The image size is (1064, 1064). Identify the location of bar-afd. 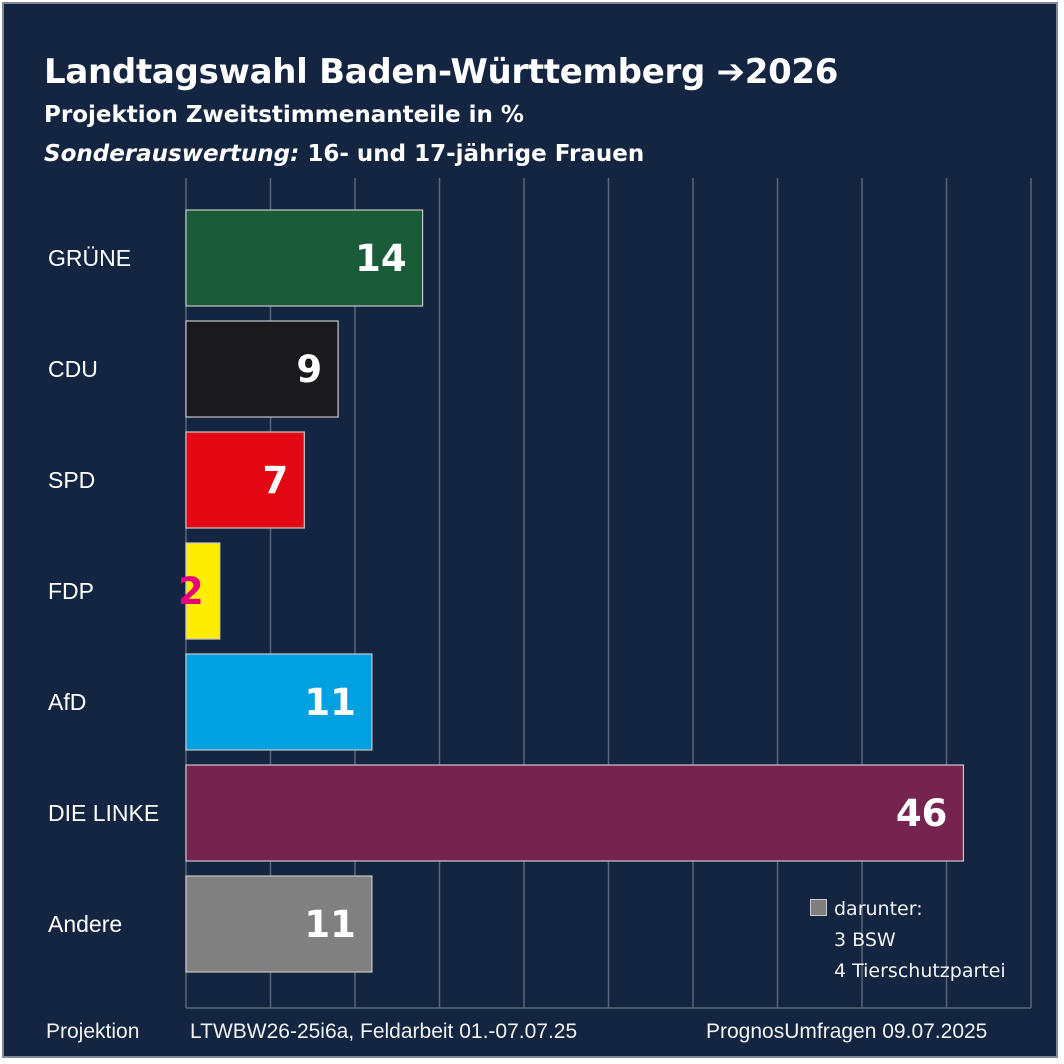
(279, 702).